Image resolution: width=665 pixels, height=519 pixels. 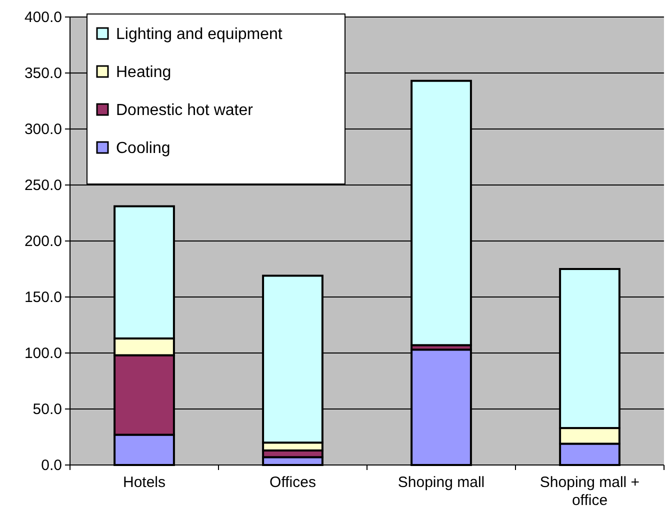 What do you see at coordinates (199, 34) in the screenshot?
I see `legend-label: Lighting and equipment` at bounding box center [199, 34].